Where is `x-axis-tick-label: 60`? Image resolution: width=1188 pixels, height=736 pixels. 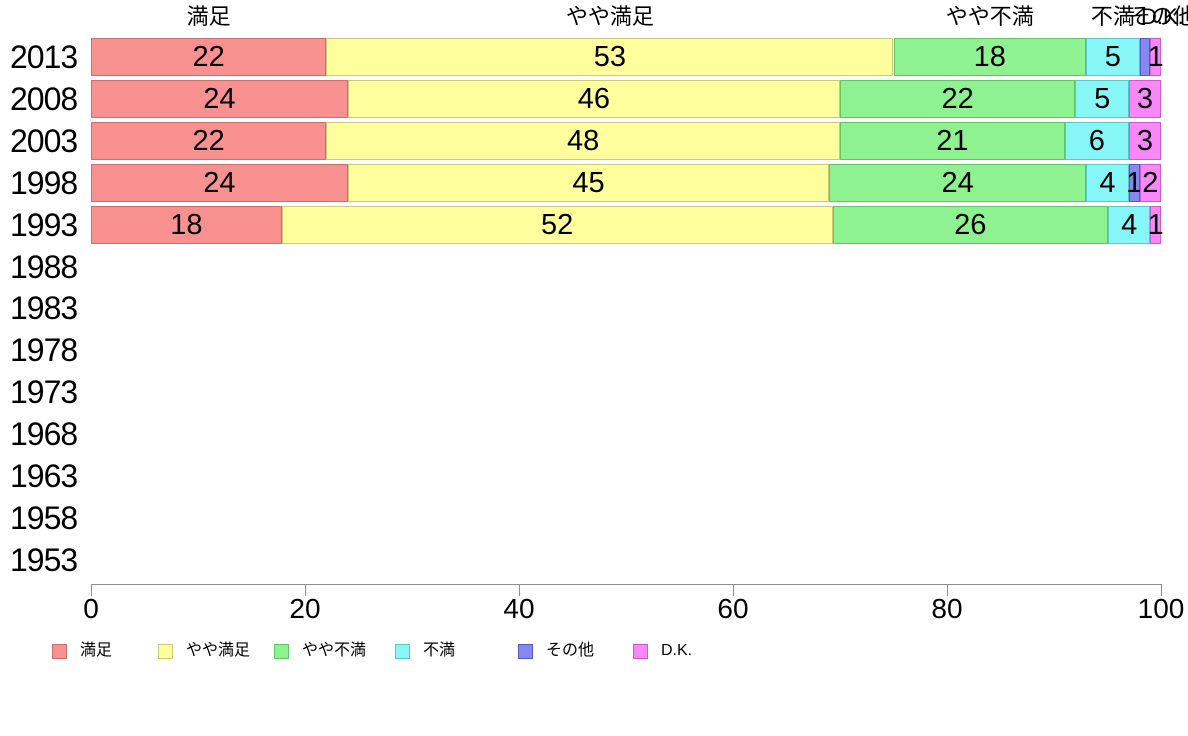
x-axis-tick-label: 60 is located at coordinates (733, 608).